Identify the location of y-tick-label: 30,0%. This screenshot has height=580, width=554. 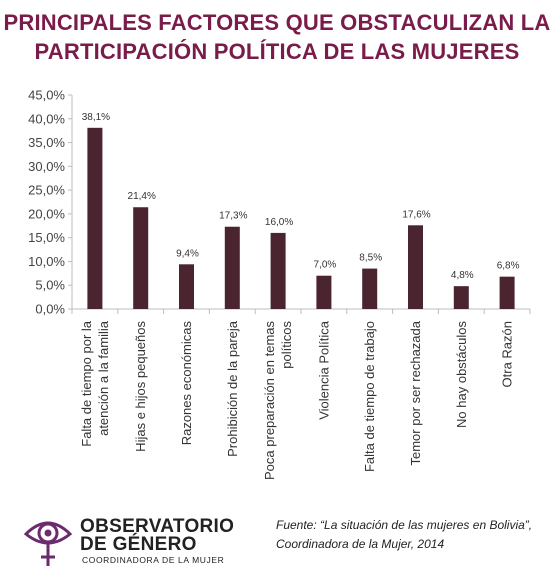
(46, 166).